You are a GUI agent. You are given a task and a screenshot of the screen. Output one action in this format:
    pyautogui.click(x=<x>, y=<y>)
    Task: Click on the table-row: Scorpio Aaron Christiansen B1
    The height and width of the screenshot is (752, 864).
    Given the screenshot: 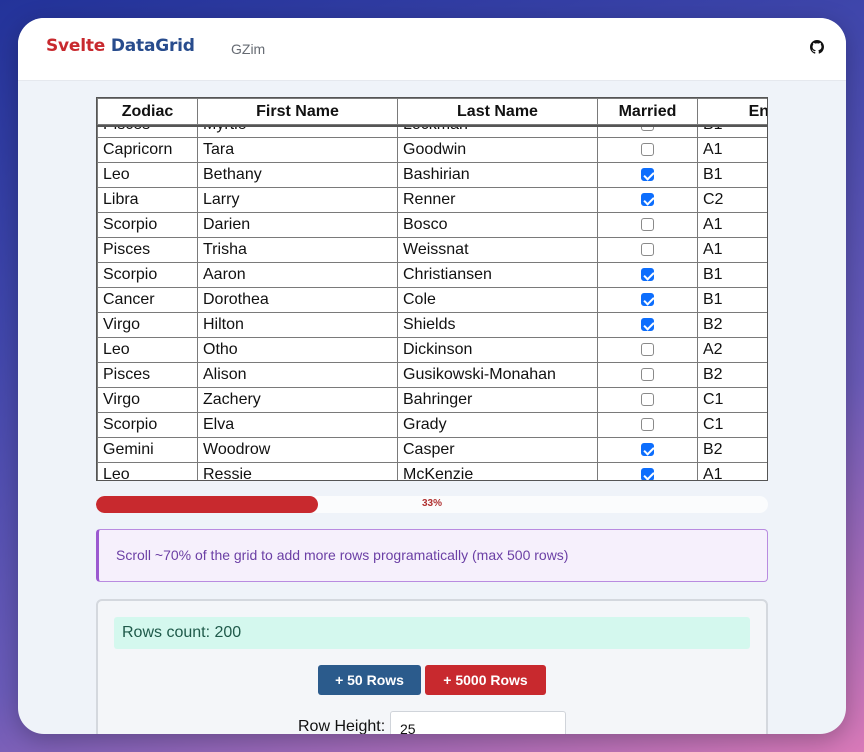 What is the action you would take?
    pyautogui.click(x=432, y=275)
    